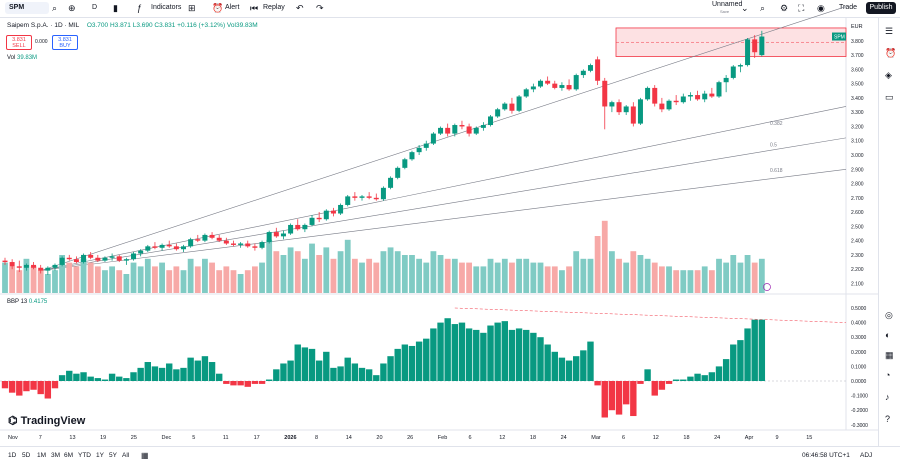  I want to click on price-tick-label: 2.600, so click(857, 213).